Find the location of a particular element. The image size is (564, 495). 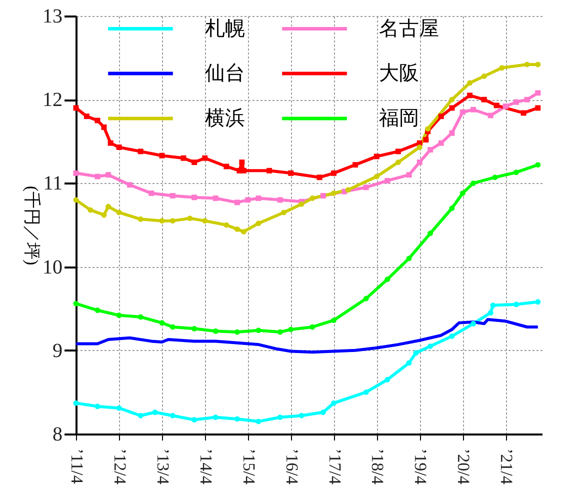

line-series is located at coordinates (307, 336).